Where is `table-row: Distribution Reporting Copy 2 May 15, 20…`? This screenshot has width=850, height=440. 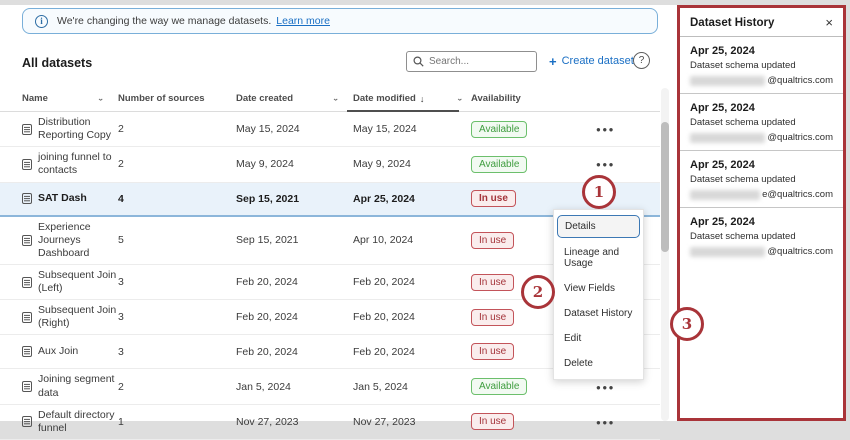
table-row: Distribution Reporting Copy 2 May 15, 20… is located at coordinates (330, 130).